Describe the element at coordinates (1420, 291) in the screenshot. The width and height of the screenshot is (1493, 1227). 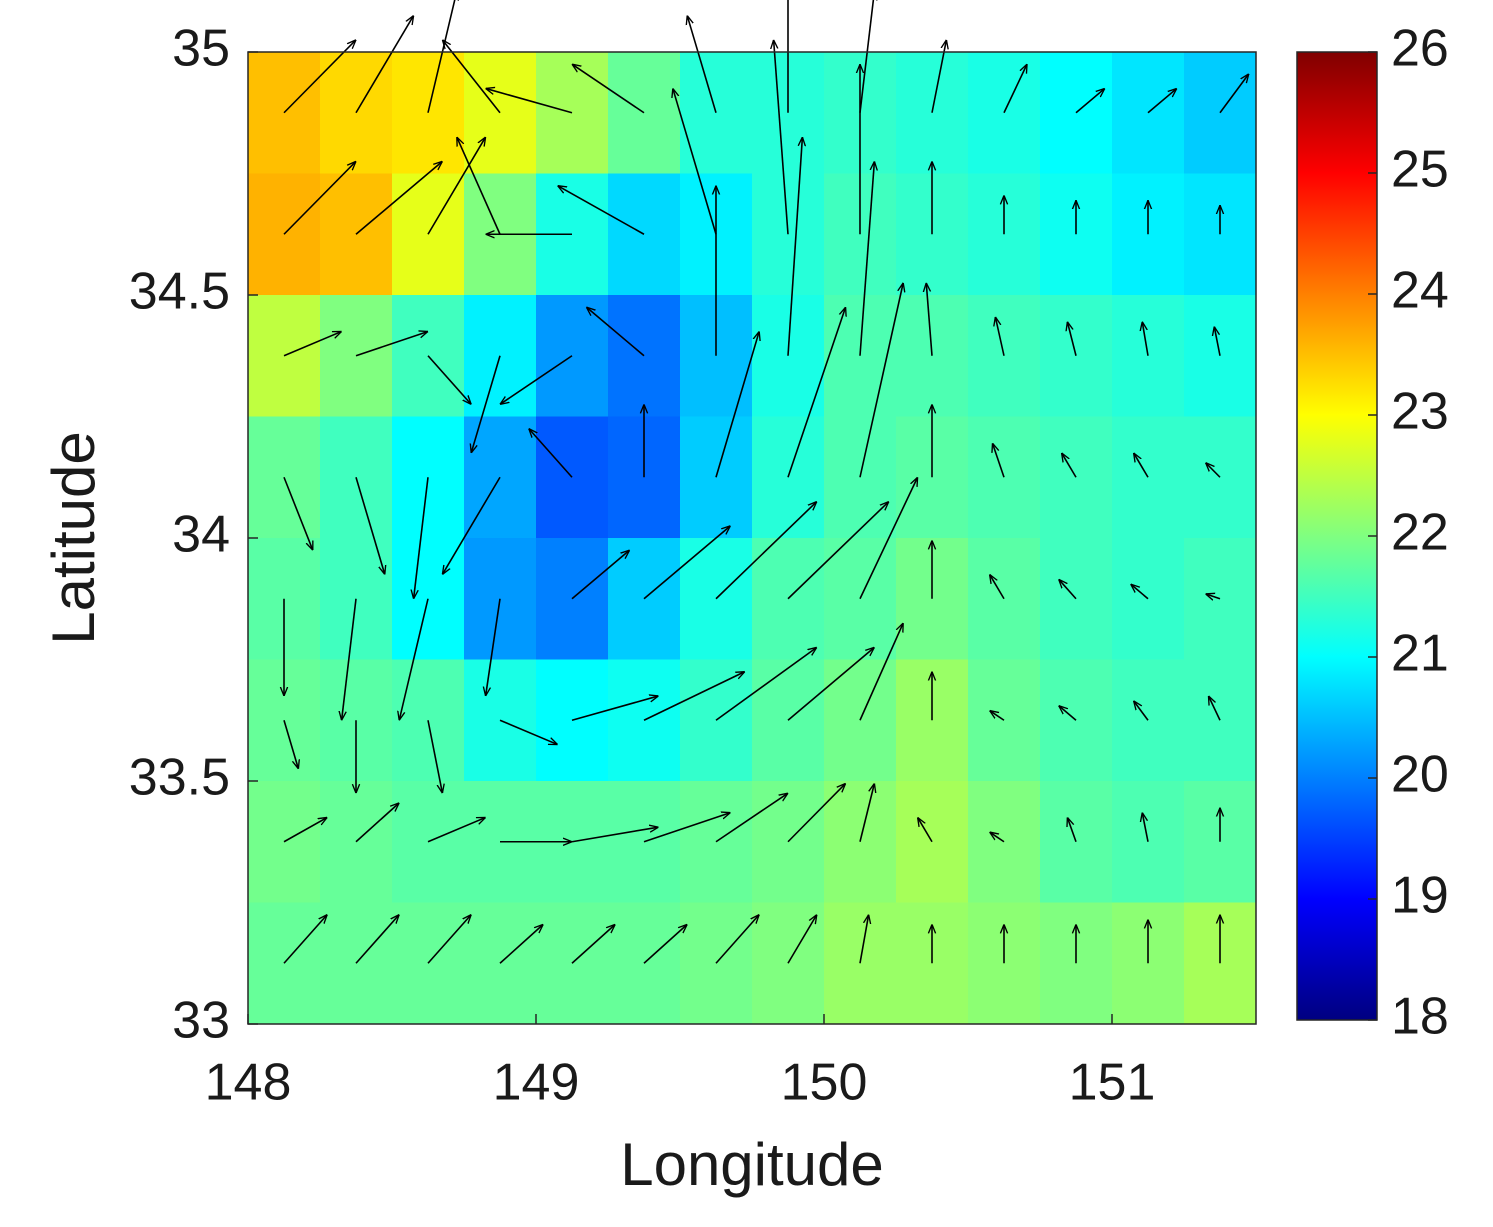
I see `colorbar-tick-label: 24` at that location.